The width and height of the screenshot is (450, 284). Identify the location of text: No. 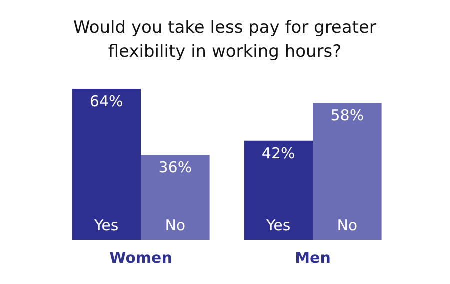
(347, 225).